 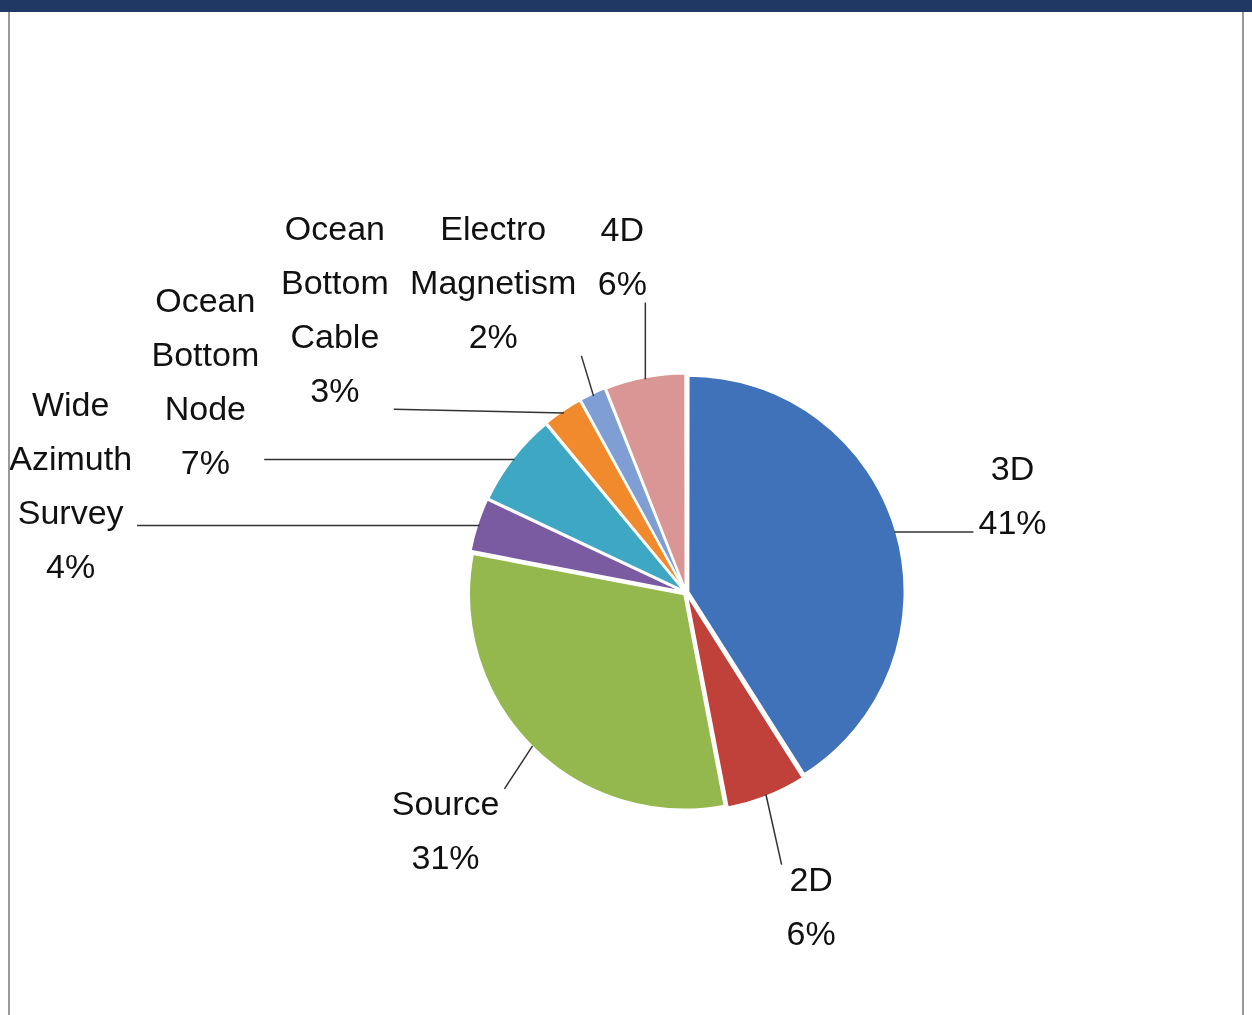 What do you see at coordinates (335, 389) in the screenshot?
I see `data-label: 3%` at bounding box center [335, 389].